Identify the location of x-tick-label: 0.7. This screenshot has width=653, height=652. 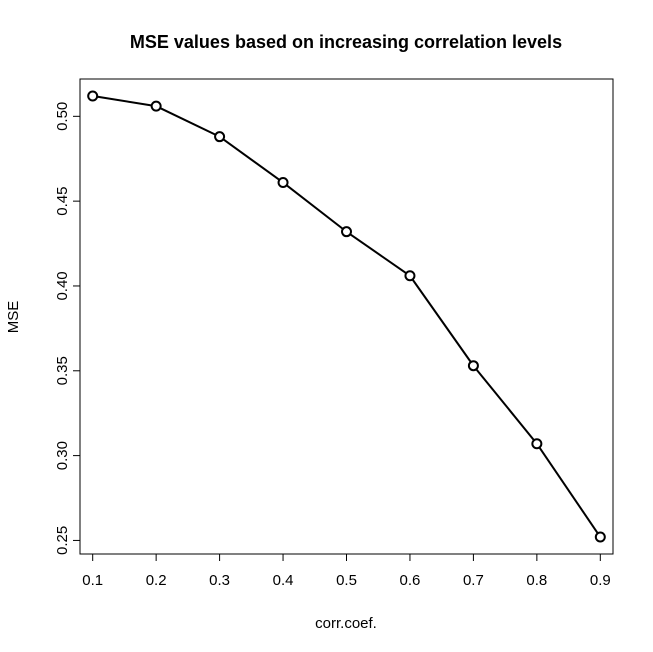
(473, 580).